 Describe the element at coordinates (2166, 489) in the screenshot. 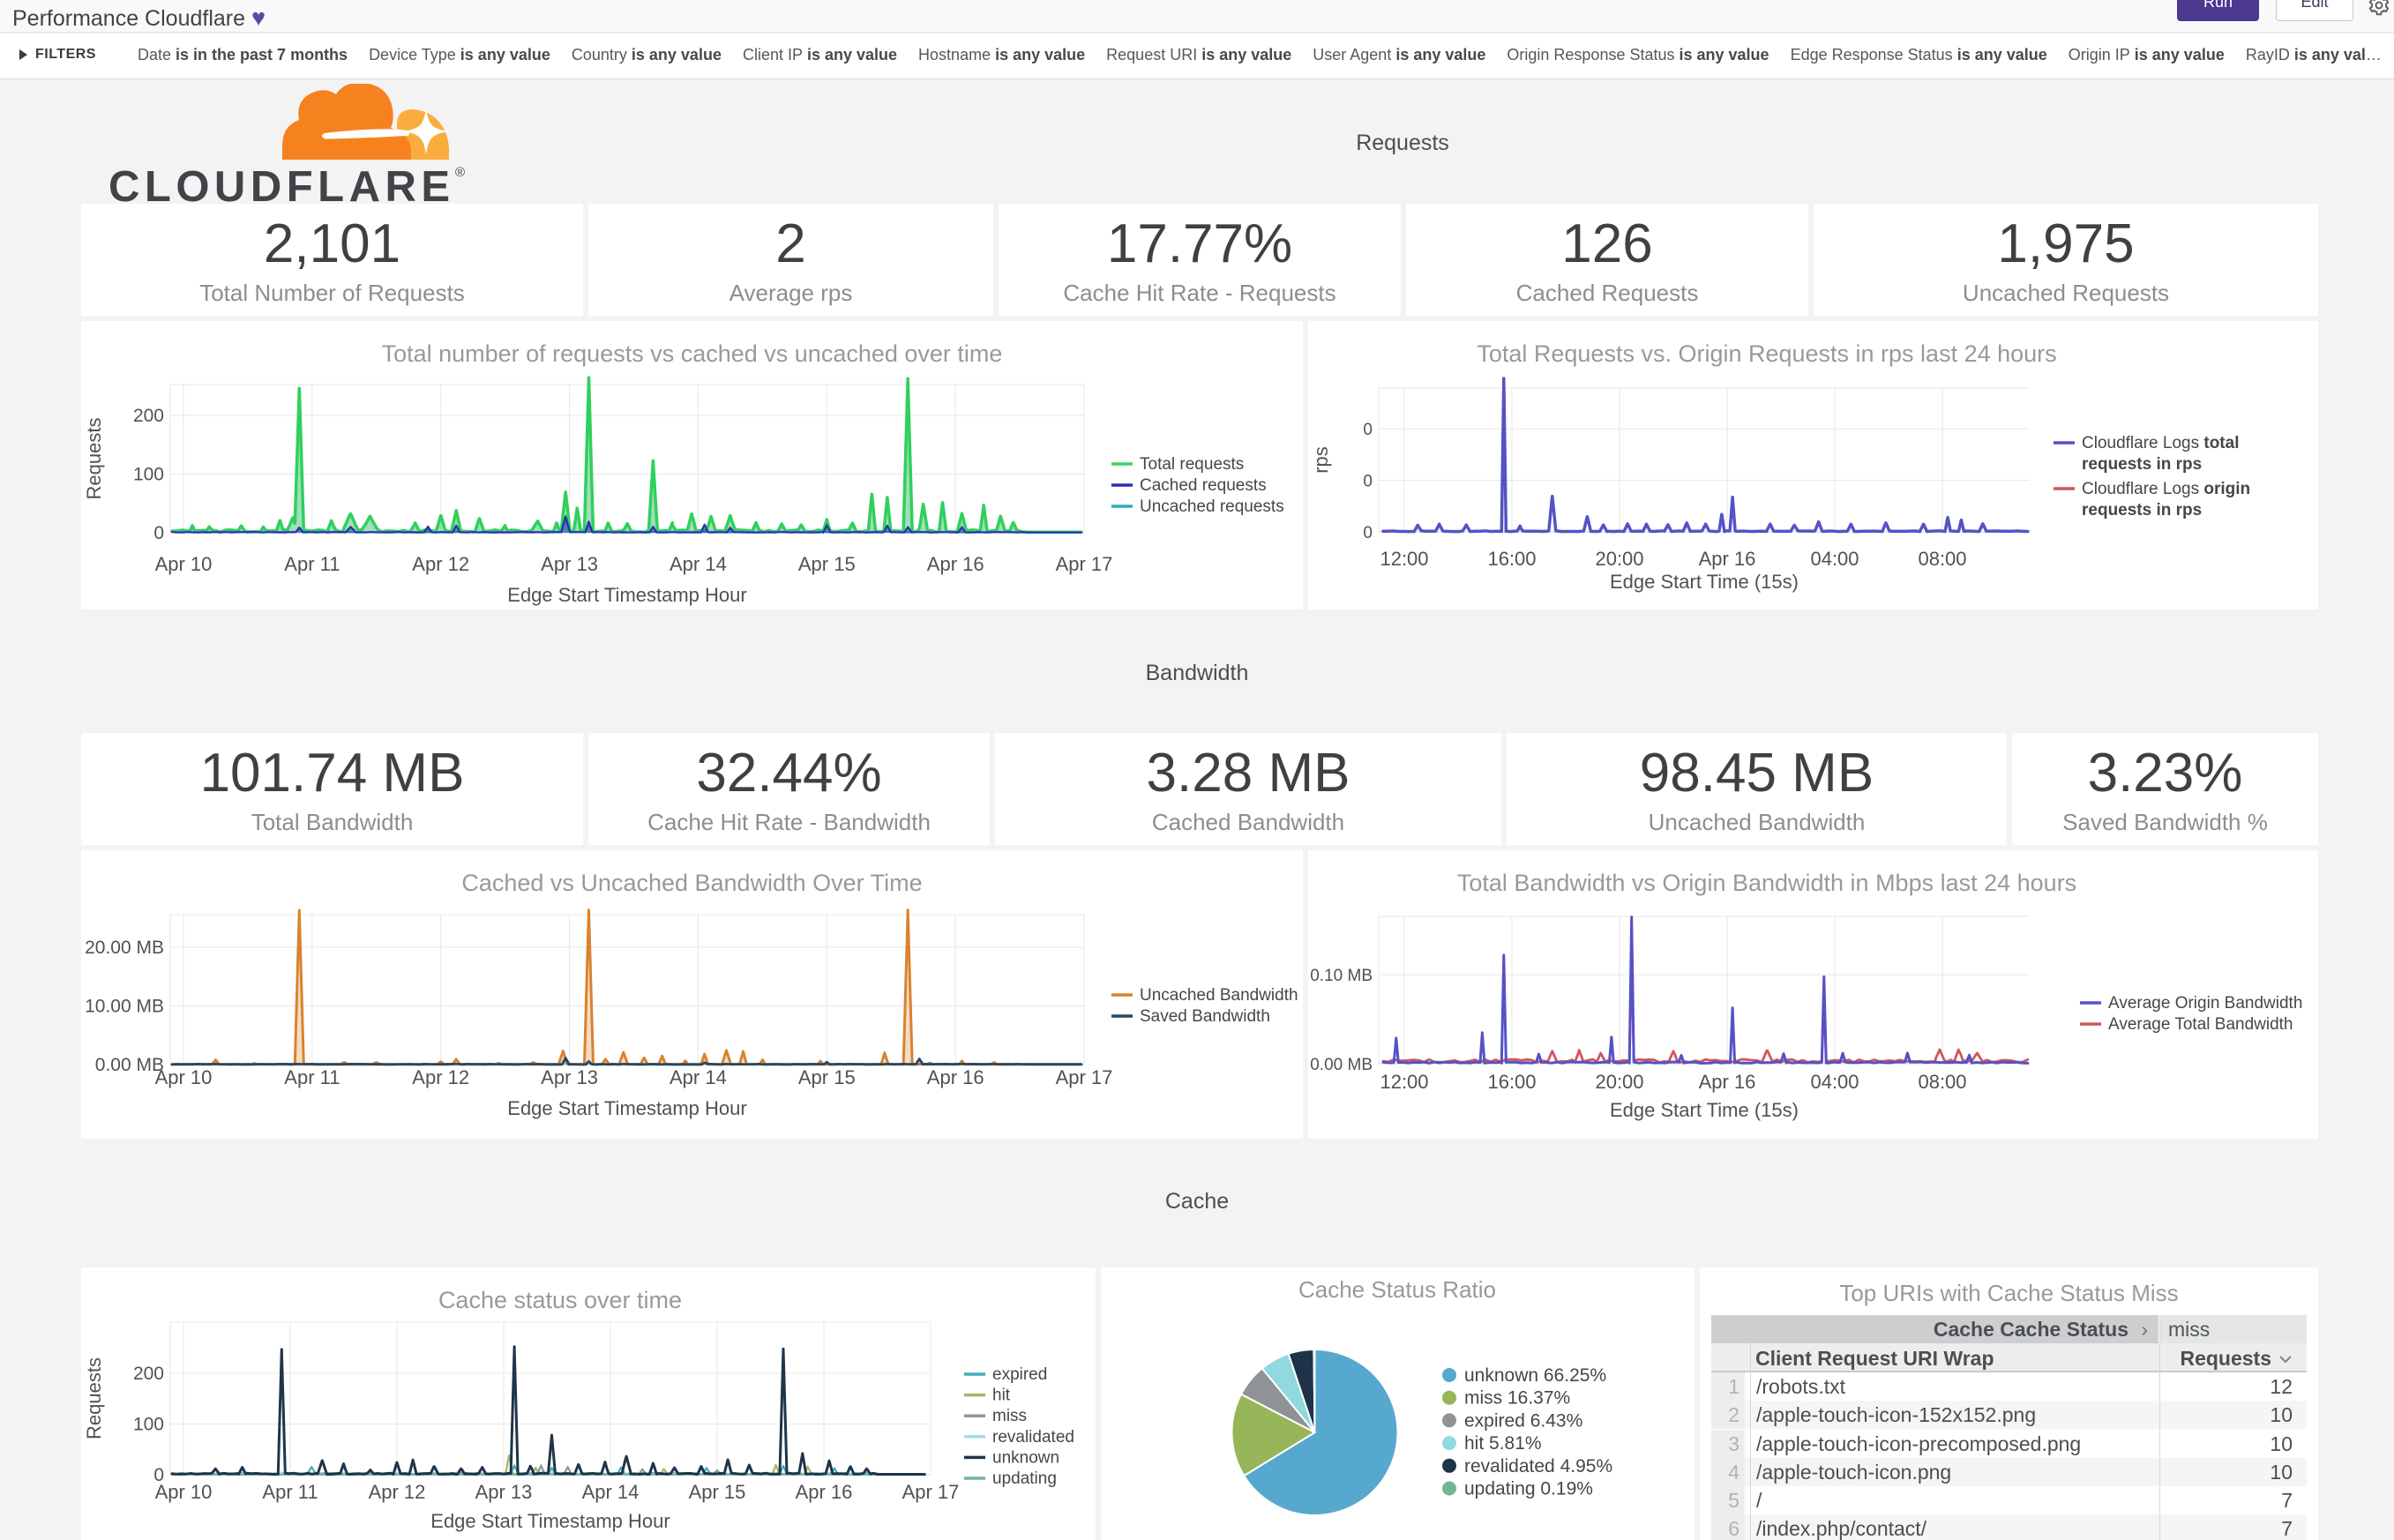

I see `svg-text: Cloudflare Logs origin` at that location.